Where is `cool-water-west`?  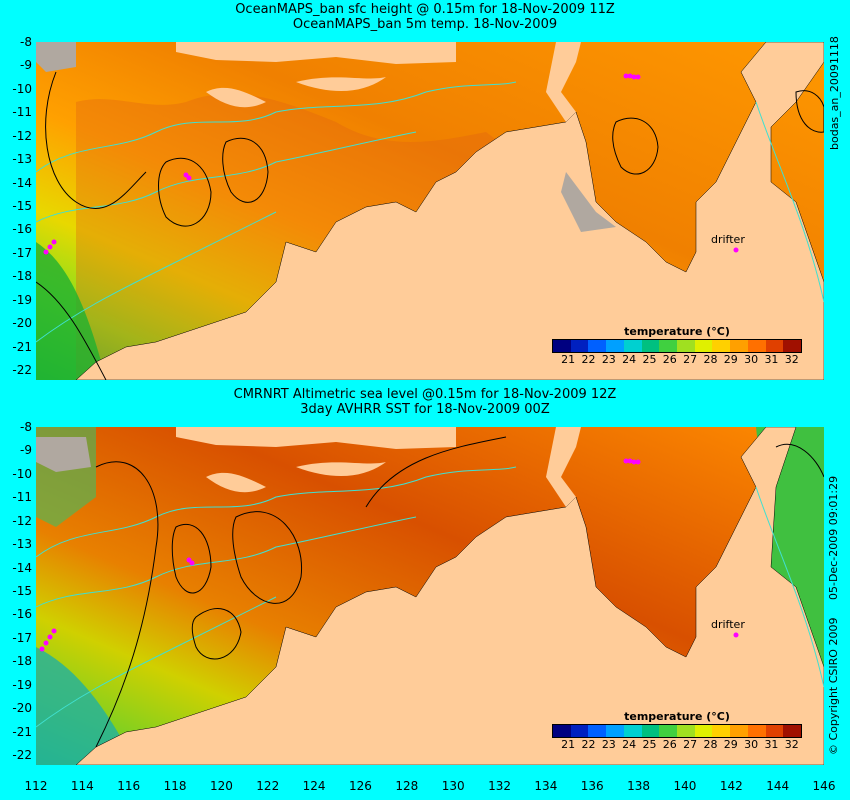
cool-water-west is located at coordinates (71, 311).